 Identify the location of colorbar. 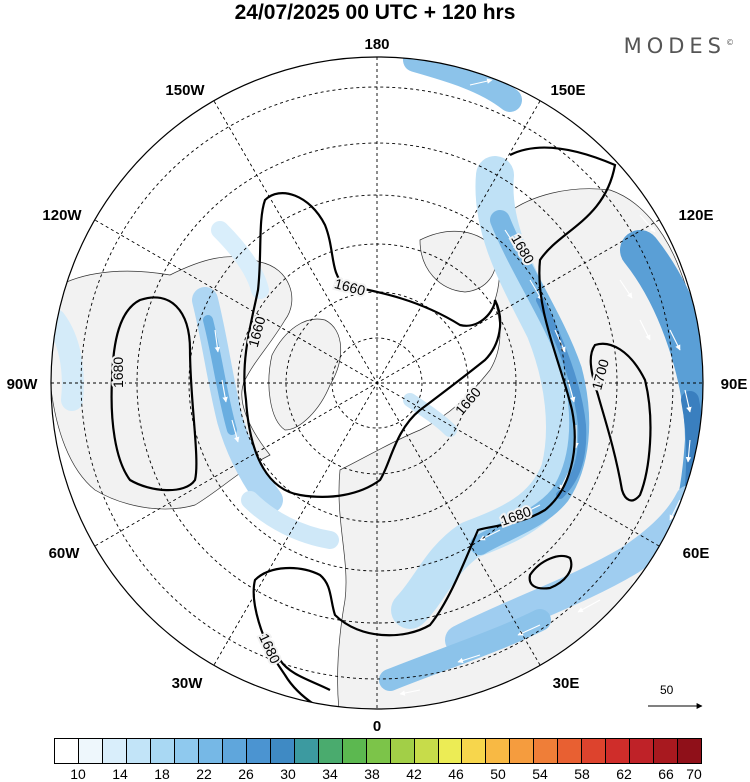
(378, 751).